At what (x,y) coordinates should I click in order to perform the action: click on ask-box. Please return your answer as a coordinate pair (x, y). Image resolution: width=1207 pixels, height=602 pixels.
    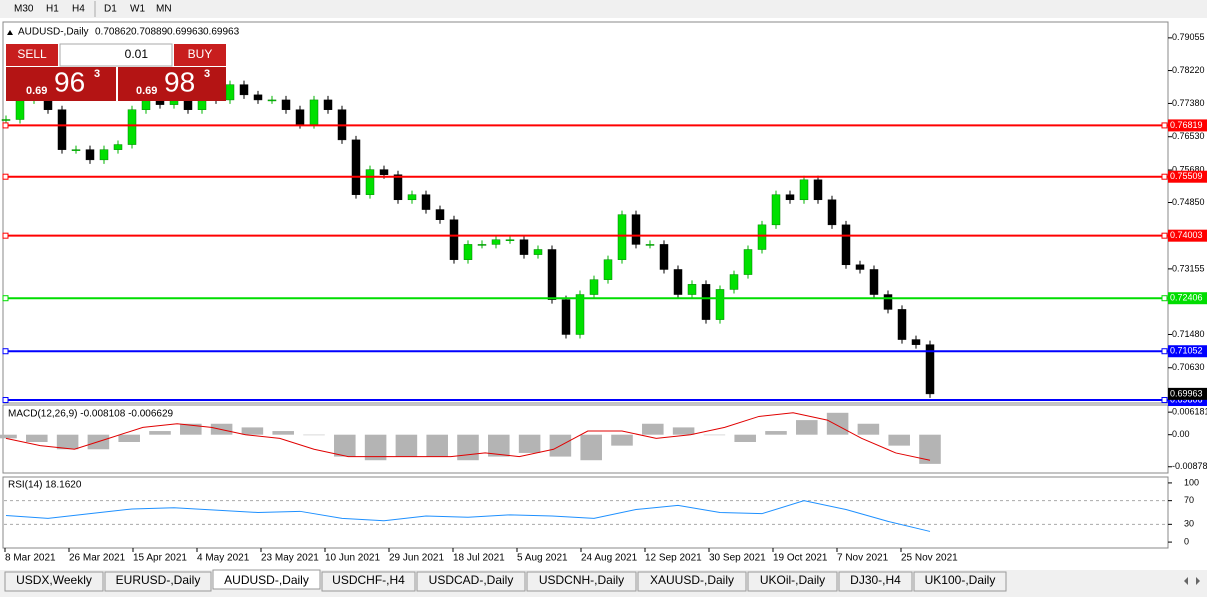
    Looking at the image, I should click on (172, 84).